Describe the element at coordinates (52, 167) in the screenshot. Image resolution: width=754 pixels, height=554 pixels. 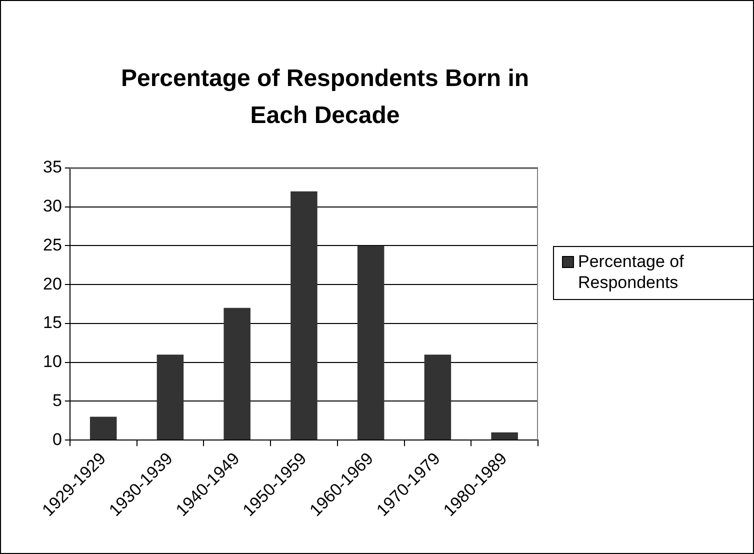
I see `y-tick-label: 35` at that location.